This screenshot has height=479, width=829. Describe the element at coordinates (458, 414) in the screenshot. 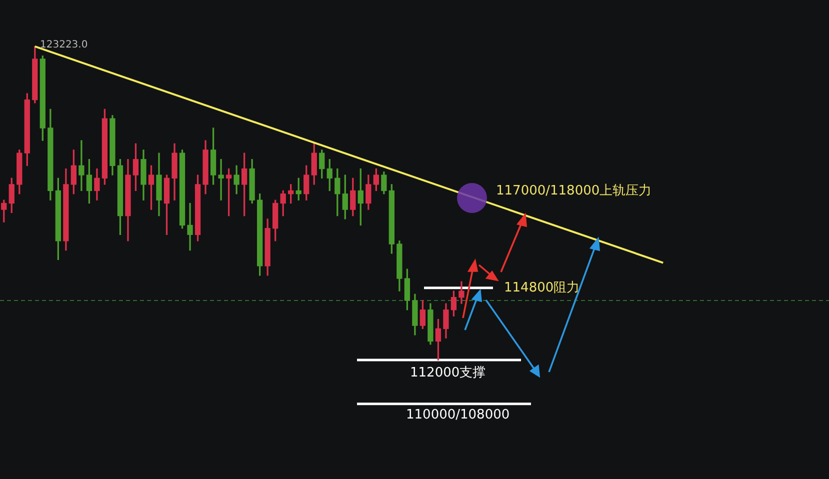

I see `text: 110000/108000` at that location.